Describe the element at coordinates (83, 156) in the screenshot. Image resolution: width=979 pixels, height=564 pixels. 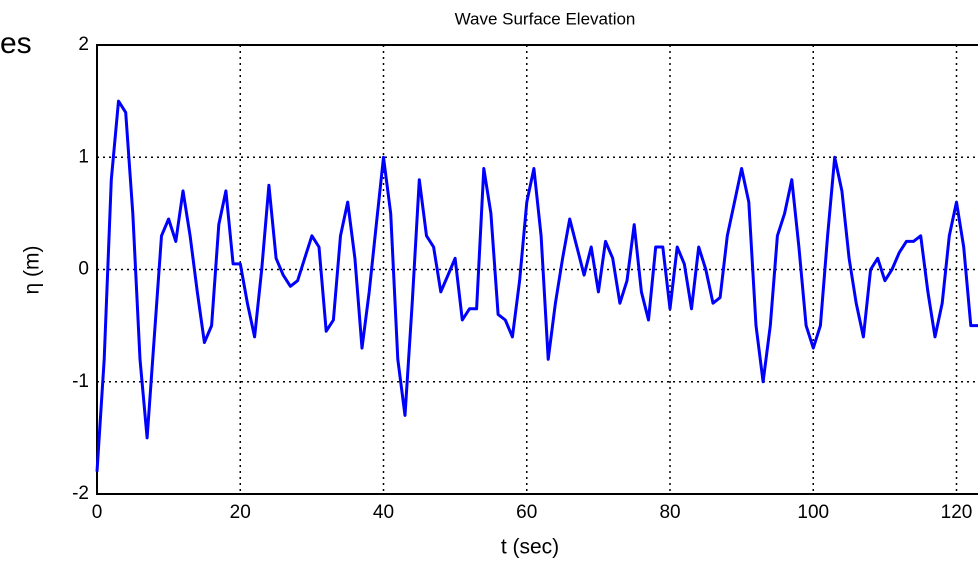
I see `y-tick-label: 1` at that location.